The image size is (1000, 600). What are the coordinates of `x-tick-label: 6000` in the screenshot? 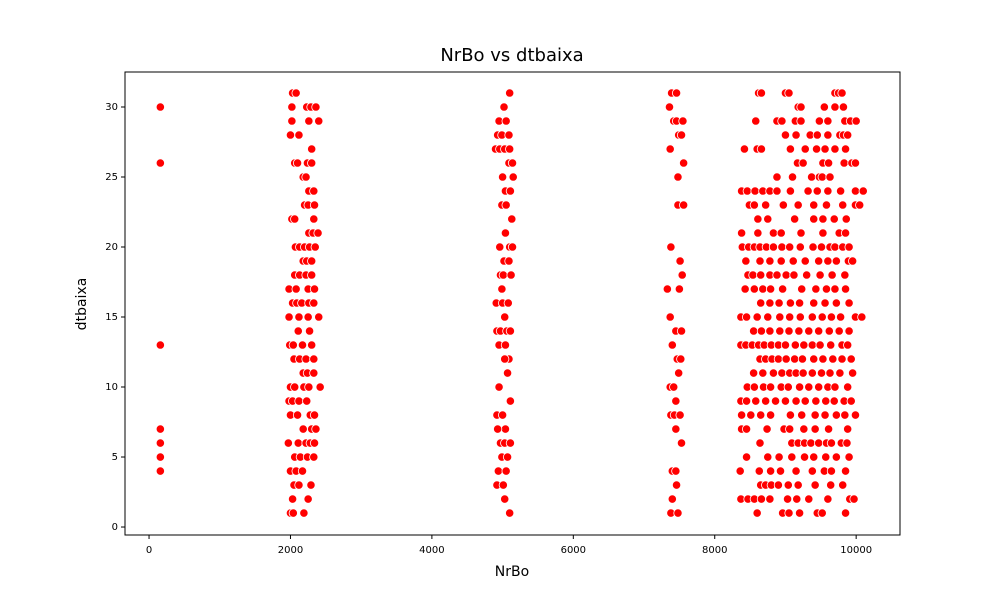 It's located at (573, 550).